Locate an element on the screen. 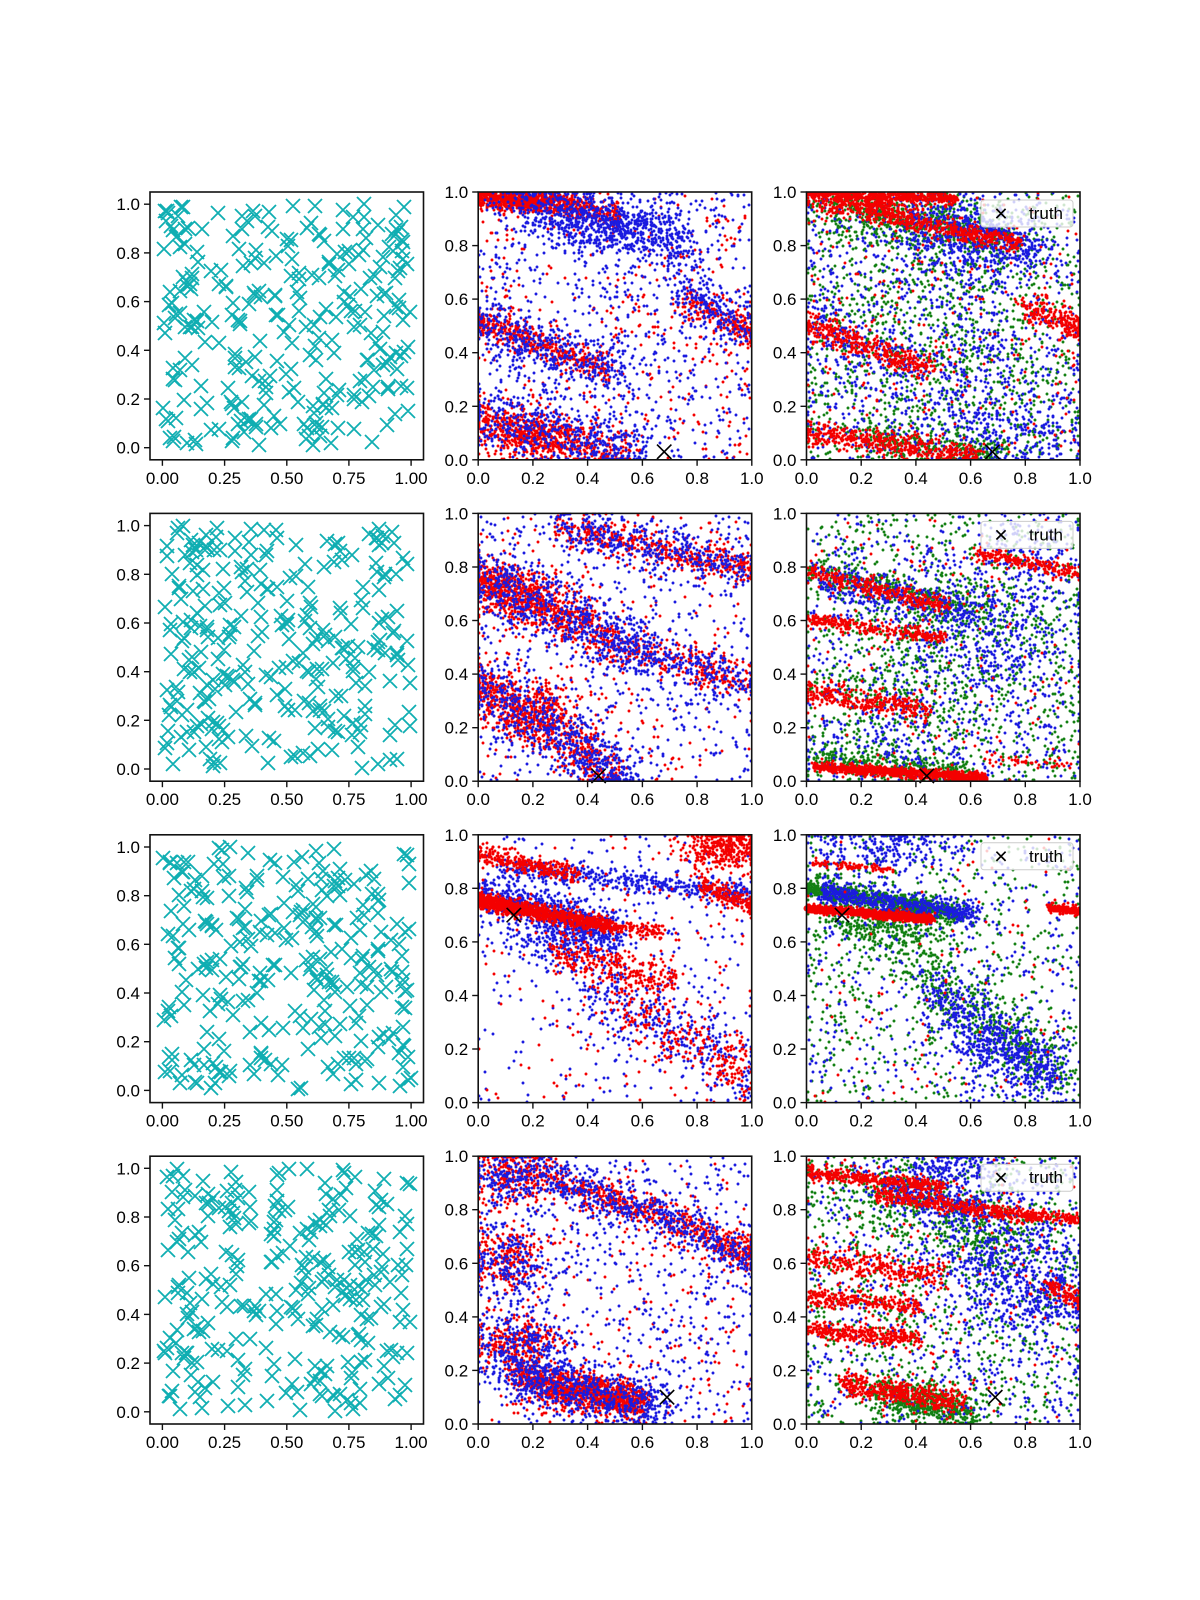  svg-text: 0.00 is located at coordinates (162, 478).